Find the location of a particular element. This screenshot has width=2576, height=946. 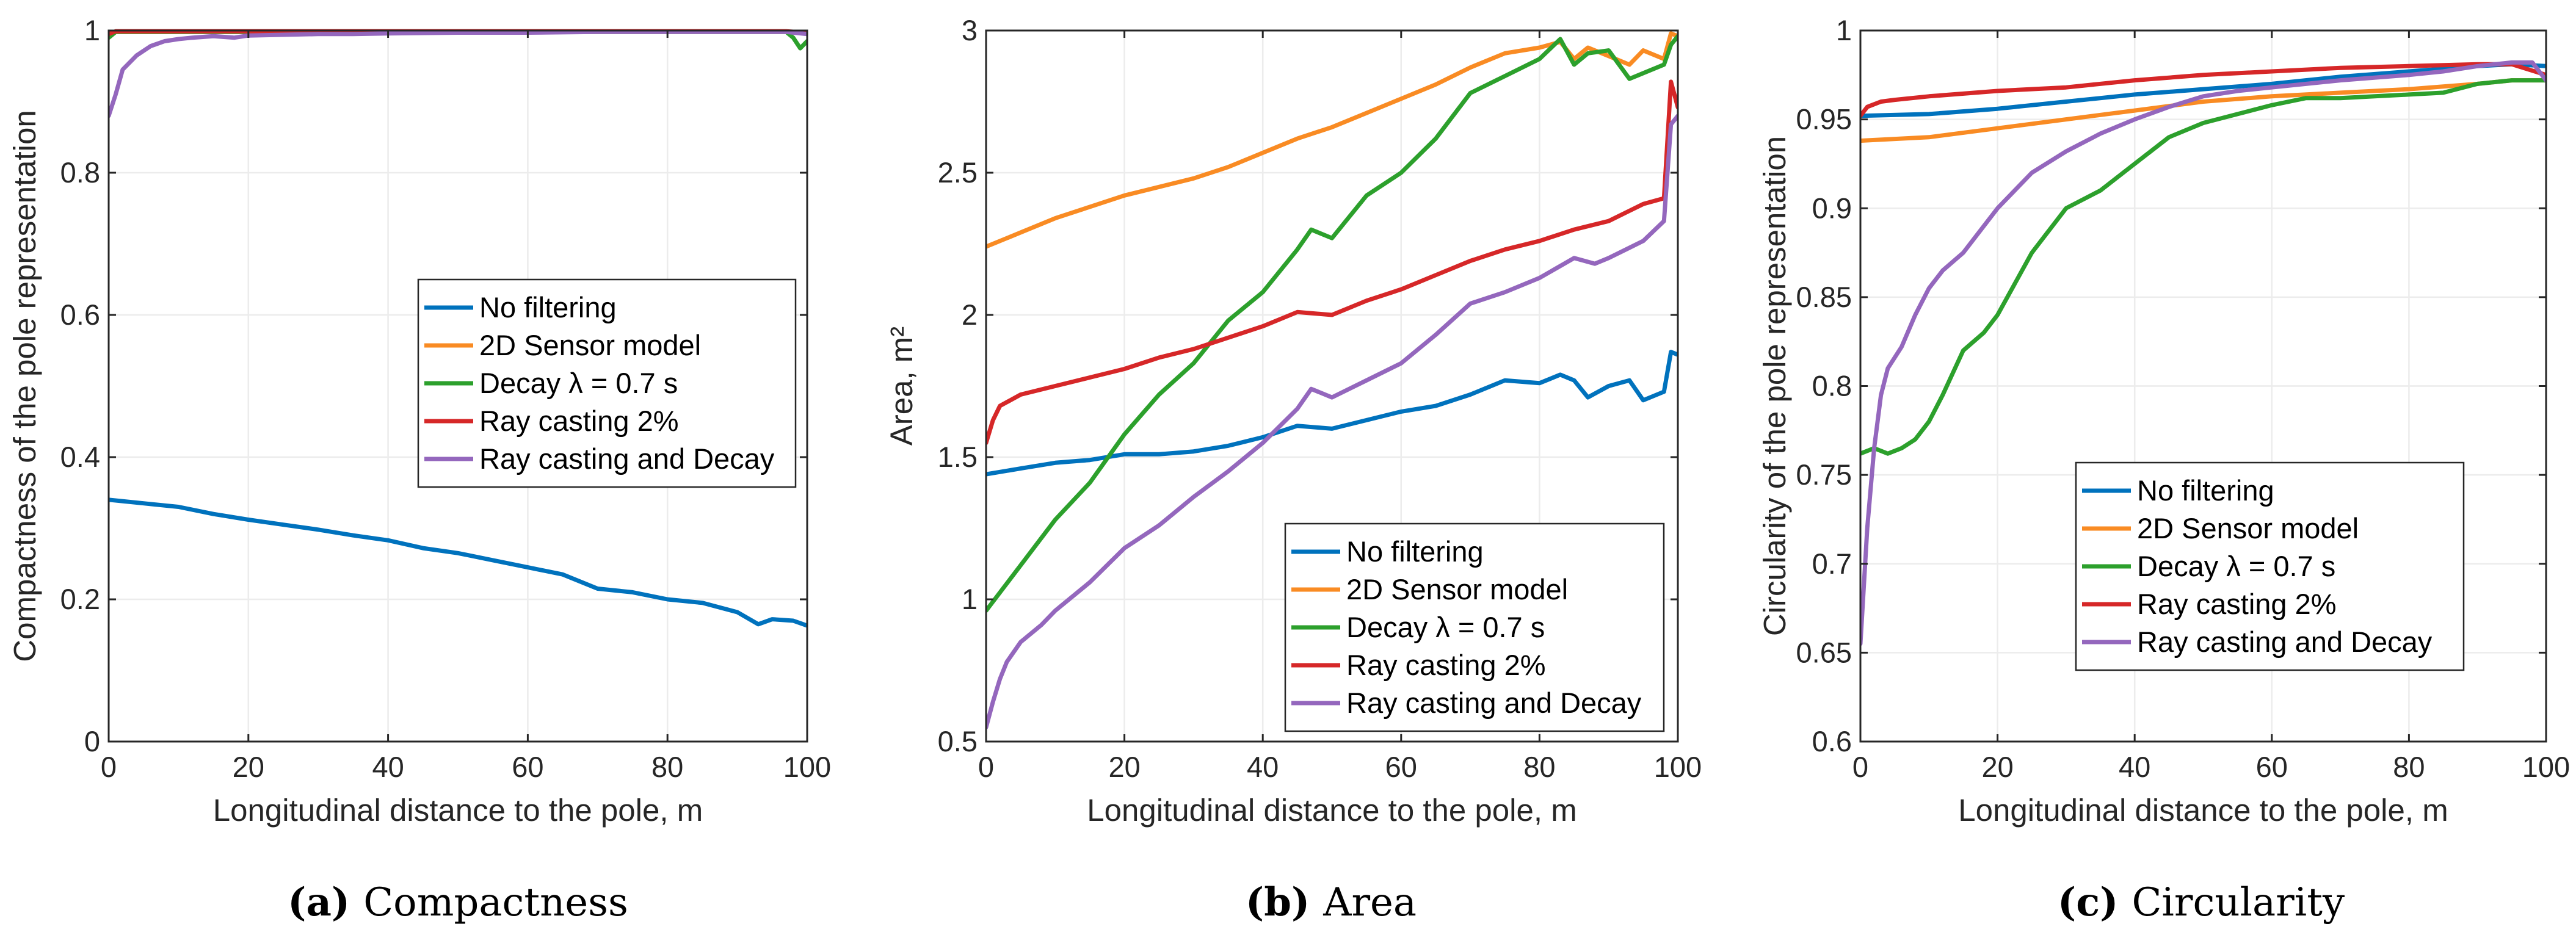

panel-a-y-tick-label: 0 is located at coordinates (92, 741).